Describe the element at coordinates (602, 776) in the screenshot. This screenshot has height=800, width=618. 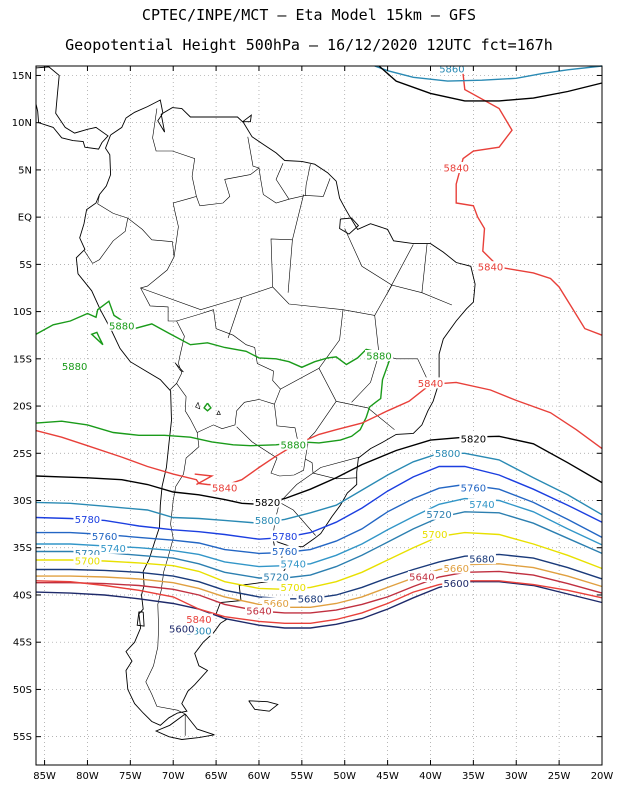
I see `lon-tick-label: 20W` at that location.